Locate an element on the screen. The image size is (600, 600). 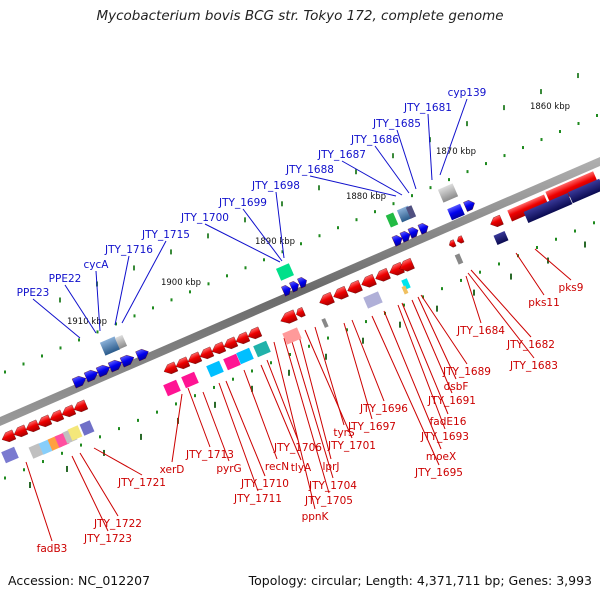
forward-block-a1 is located at coordinates (121, 342).